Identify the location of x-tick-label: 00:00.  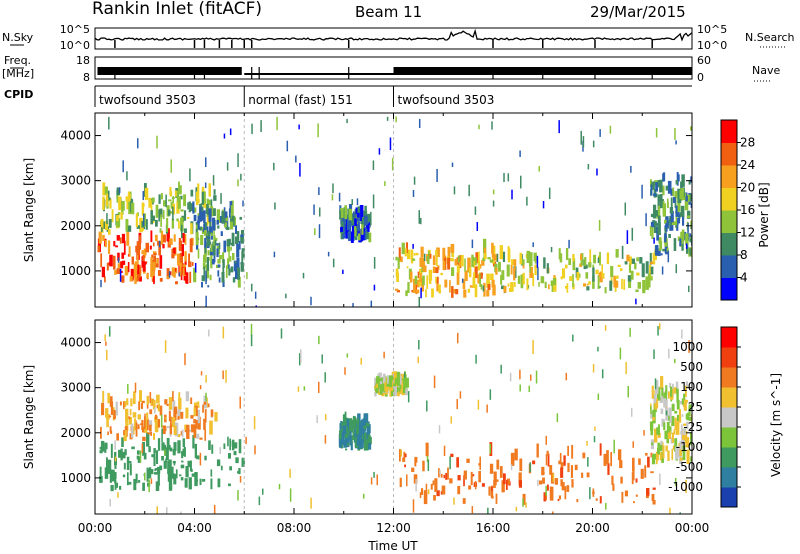
(95, 528).